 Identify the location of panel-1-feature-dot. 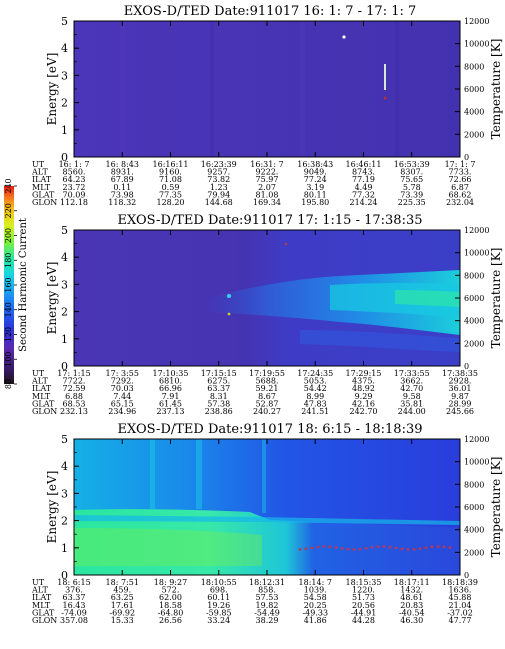
(344, 37).